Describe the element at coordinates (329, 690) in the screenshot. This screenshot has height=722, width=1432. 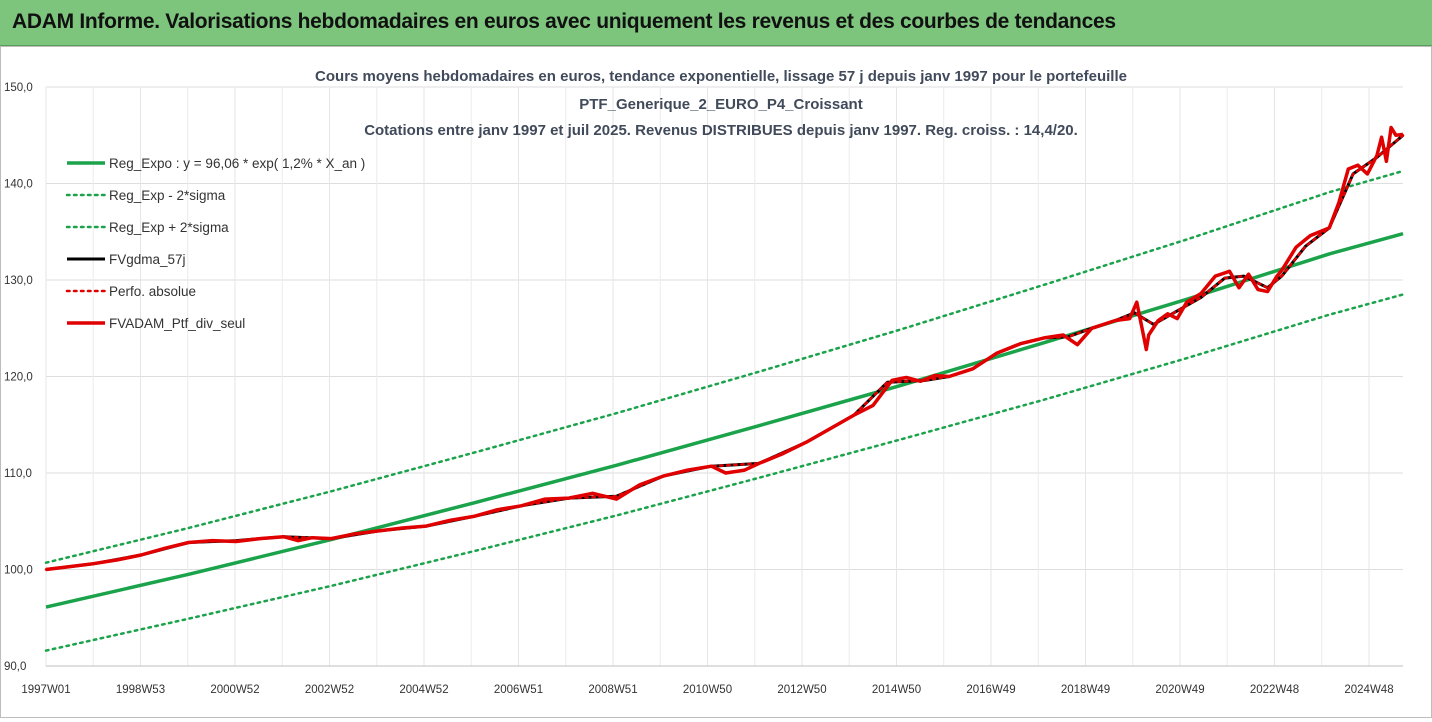
I see `x-tick-label: 2002W52` at that location.